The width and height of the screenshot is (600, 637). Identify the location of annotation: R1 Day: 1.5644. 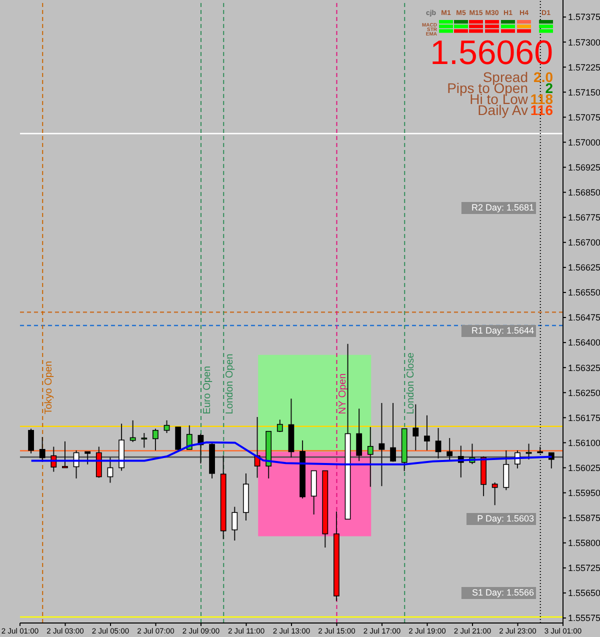
(502, 331).